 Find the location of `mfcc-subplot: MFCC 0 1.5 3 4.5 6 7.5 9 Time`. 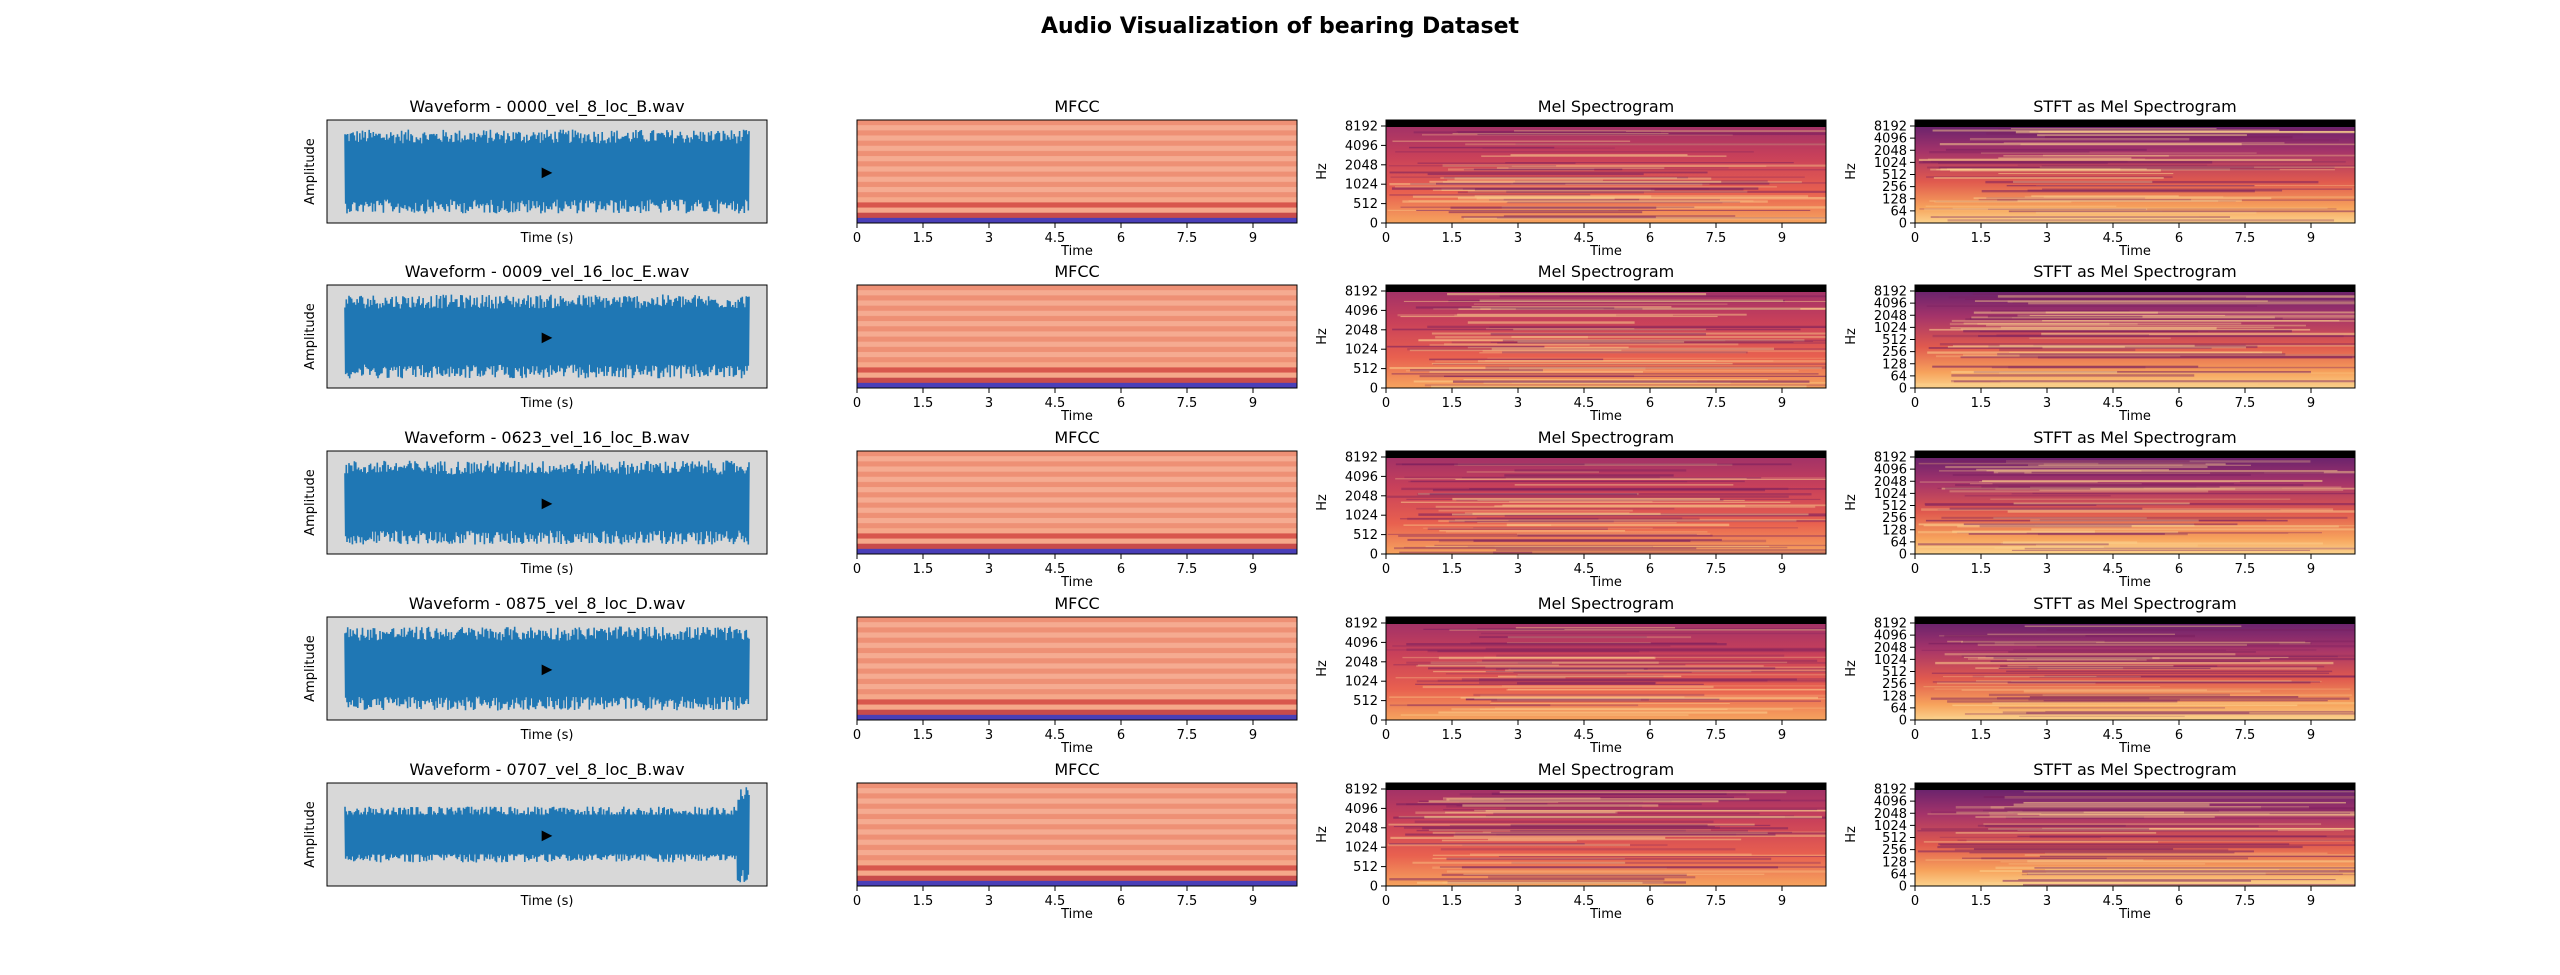

mfcc-subplot: MFCC 0 1.5 3 4.5 6 7.5 9 Time is located at coordinates (1075, 675).